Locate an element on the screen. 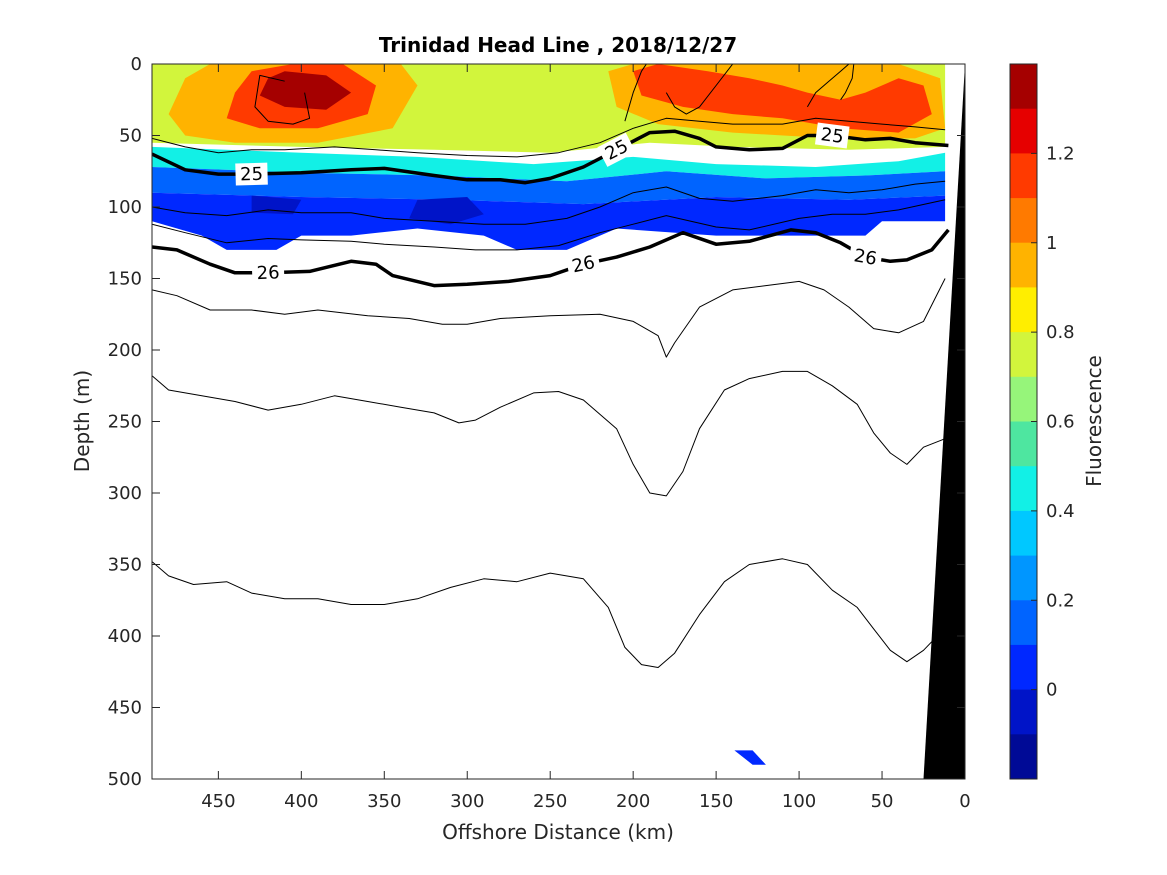 This screenshot has height=875, width=1167. colorbar-tick-label: 1.2 is located at coordinates (1060, 153).